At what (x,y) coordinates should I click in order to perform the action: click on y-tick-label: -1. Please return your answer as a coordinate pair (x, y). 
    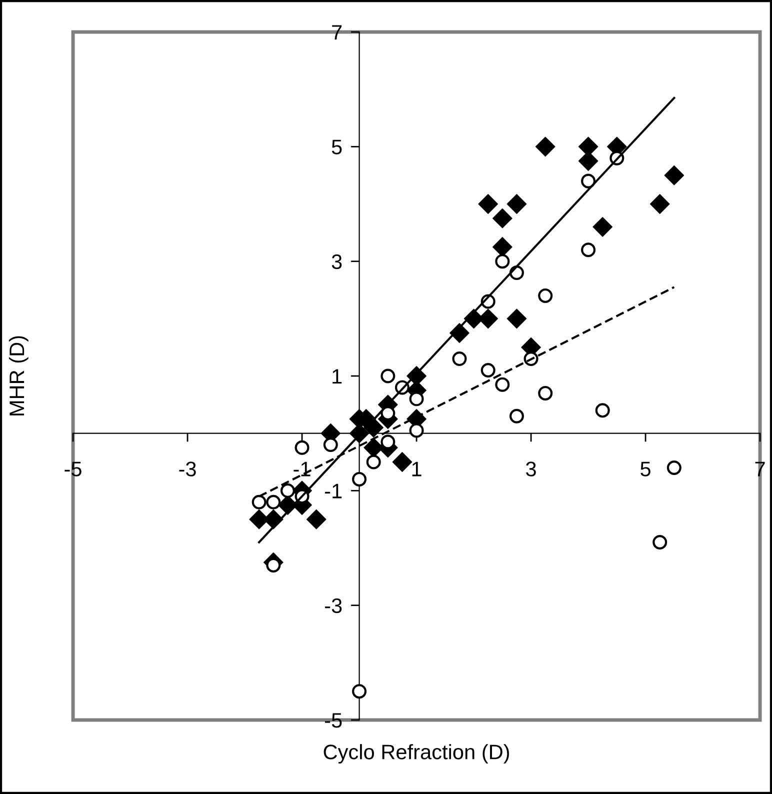
    Looking at the image, I should click on (333, 491).